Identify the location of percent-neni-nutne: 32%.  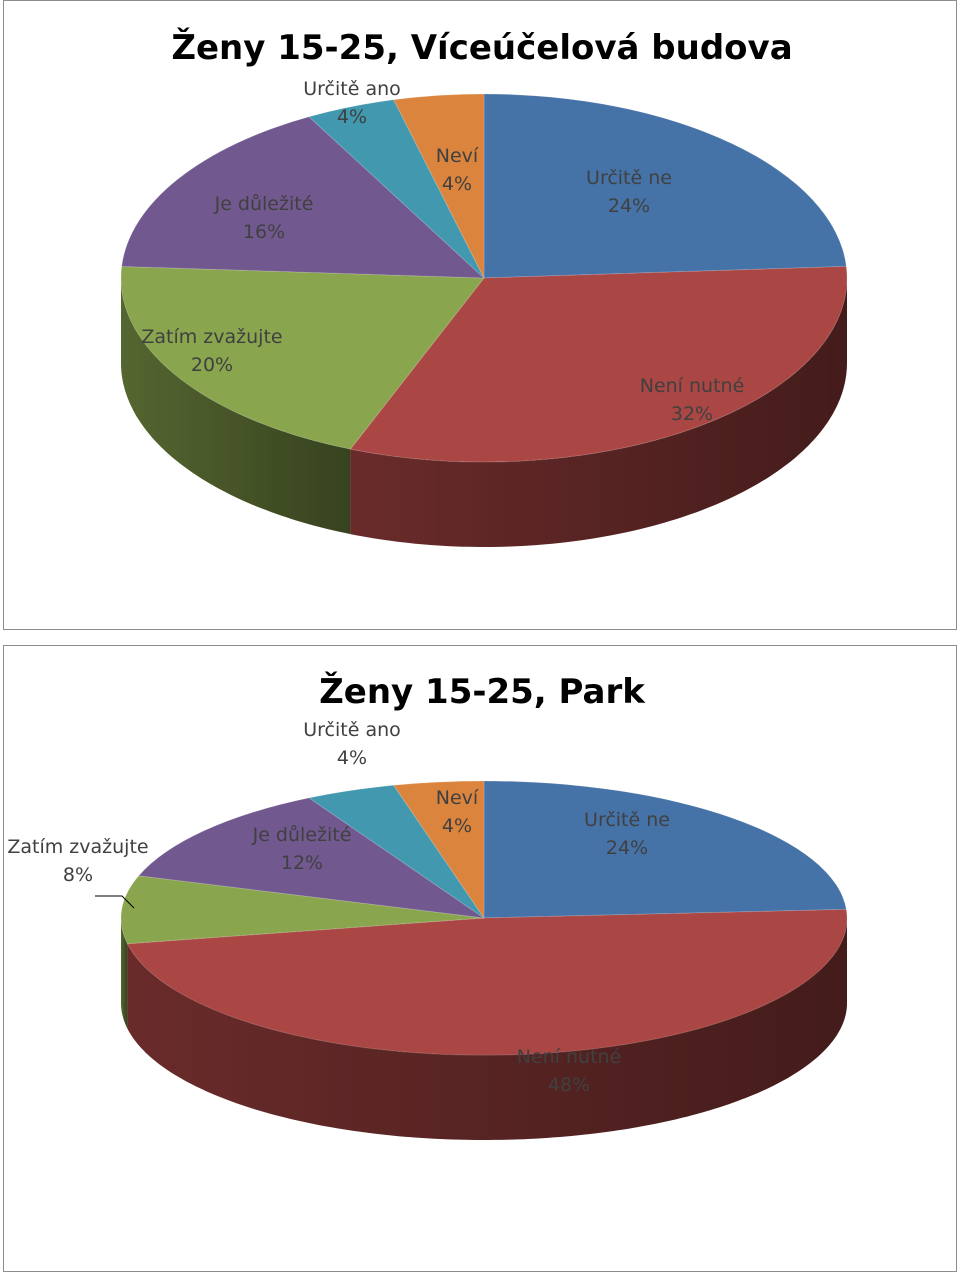
(692, 414).